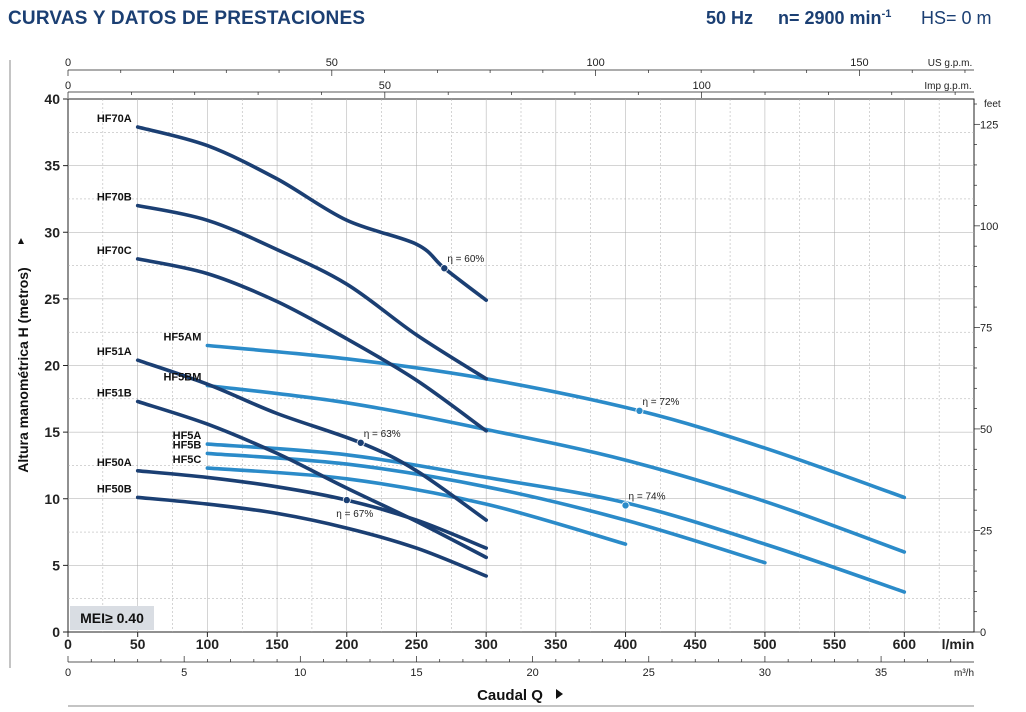 The height and width of the screenshot is (712, 1026). What do you see at coordinates (23, 369) in the screenshot?
I see `y-axis-label: Altura manométrica H (metros)` at bounding box center [23, 369].